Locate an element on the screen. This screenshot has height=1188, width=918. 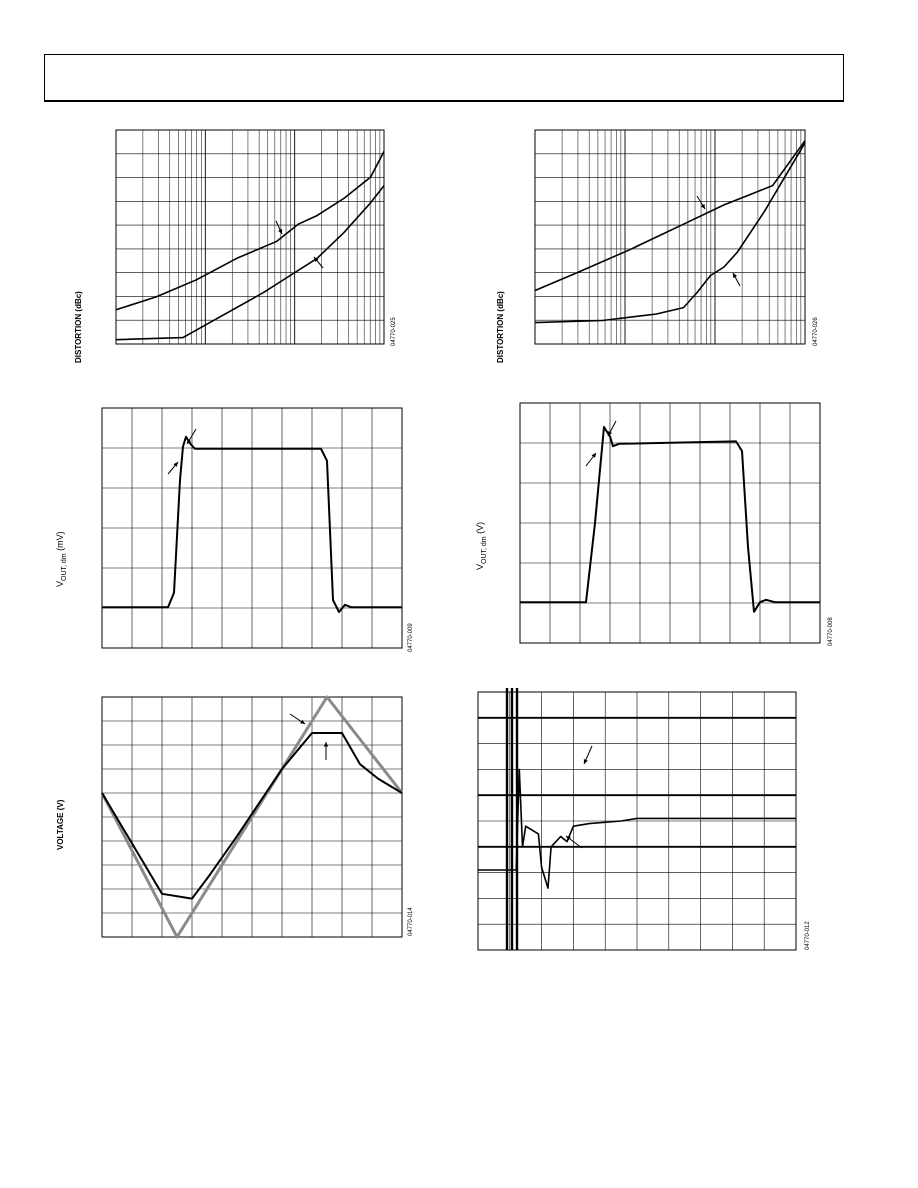
figure-id: 04770-012 is located at coordinates (808, 935).